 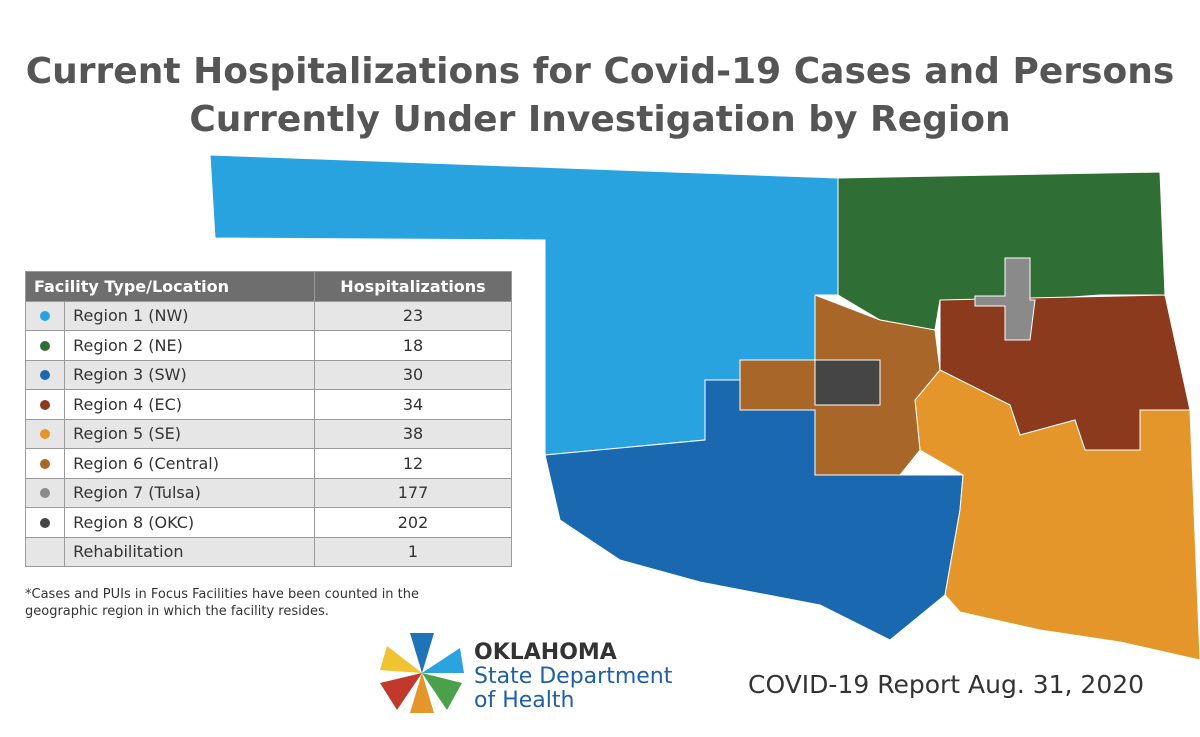 I want to click on value-cell: 38, so click(x=413, y=433).